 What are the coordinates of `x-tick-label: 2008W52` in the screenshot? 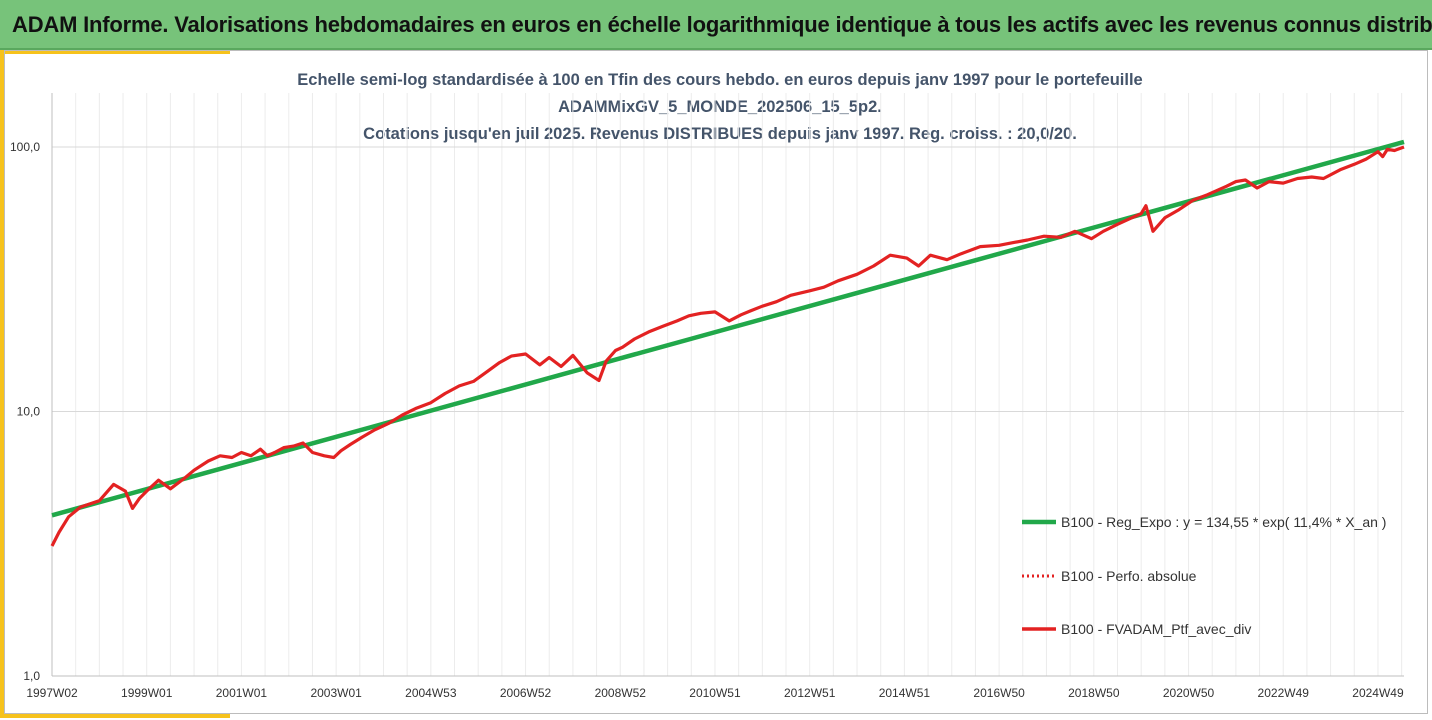 It's located at (621, 693).